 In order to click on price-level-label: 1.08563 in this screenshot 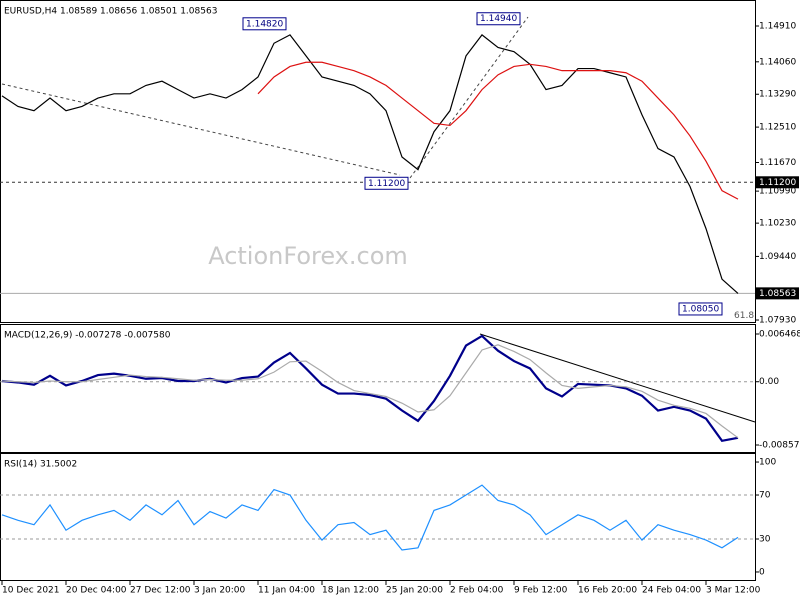, I will do `click(777, 294)`.